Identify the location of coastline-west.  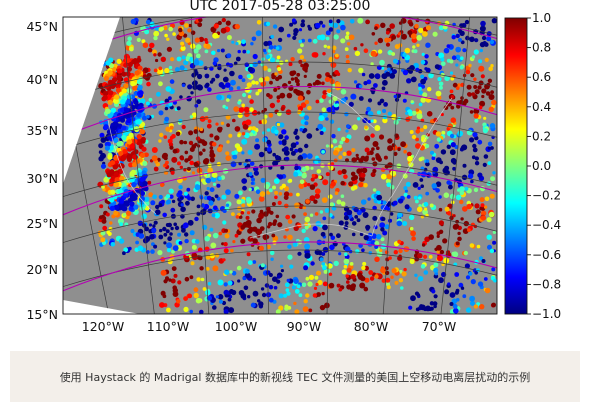
(132, 167).